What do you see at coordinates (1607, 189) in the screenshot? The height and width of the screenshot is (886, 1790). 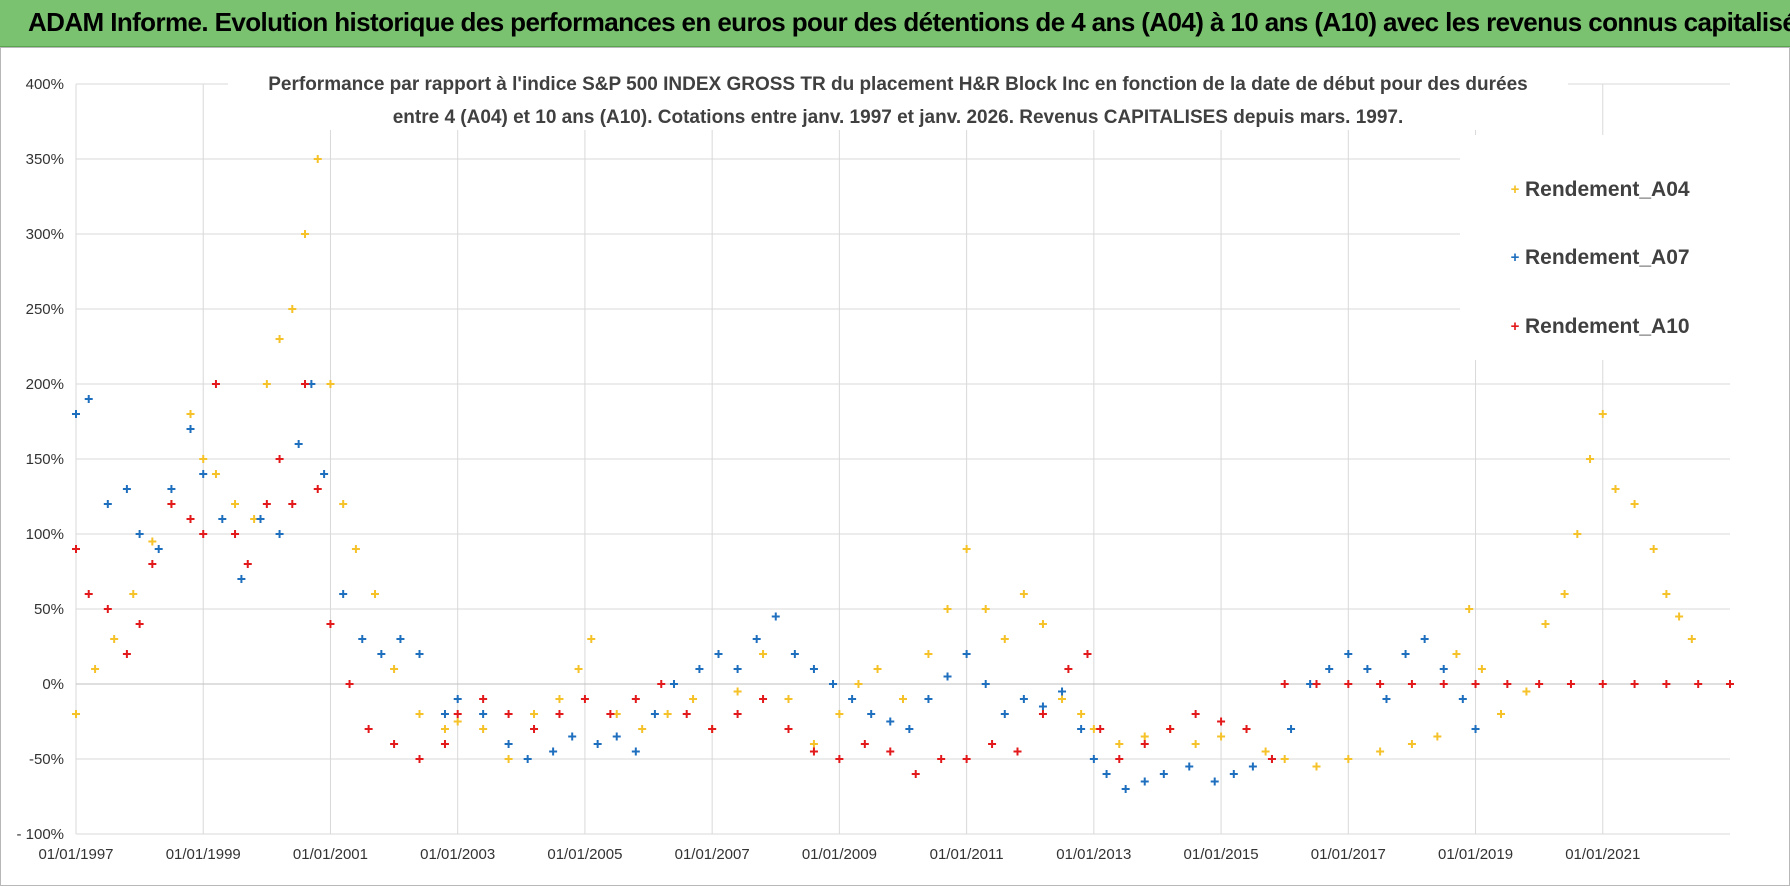 I see `legend-label-A04: Rendement_A04` at bounding box center [1607, 189].